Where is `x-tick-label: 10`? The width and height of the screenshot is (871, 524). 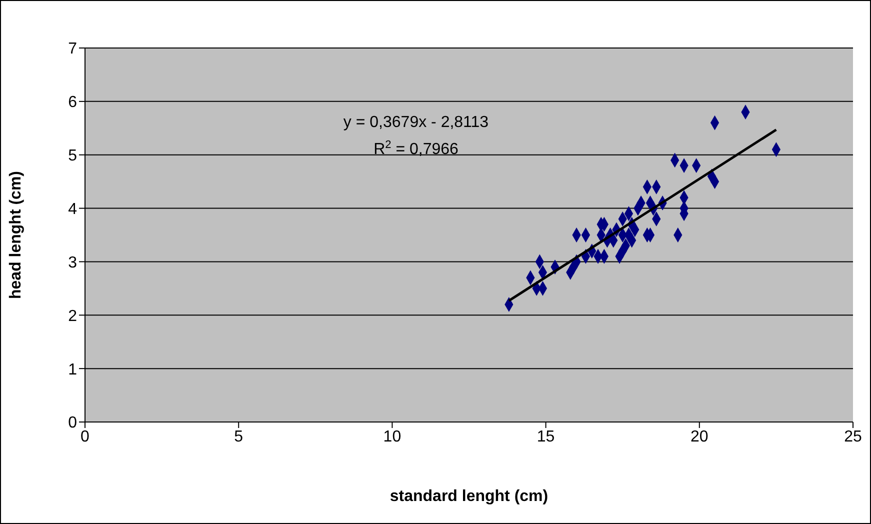 x-tick-label: 10 is located at coordinates (392, 437).